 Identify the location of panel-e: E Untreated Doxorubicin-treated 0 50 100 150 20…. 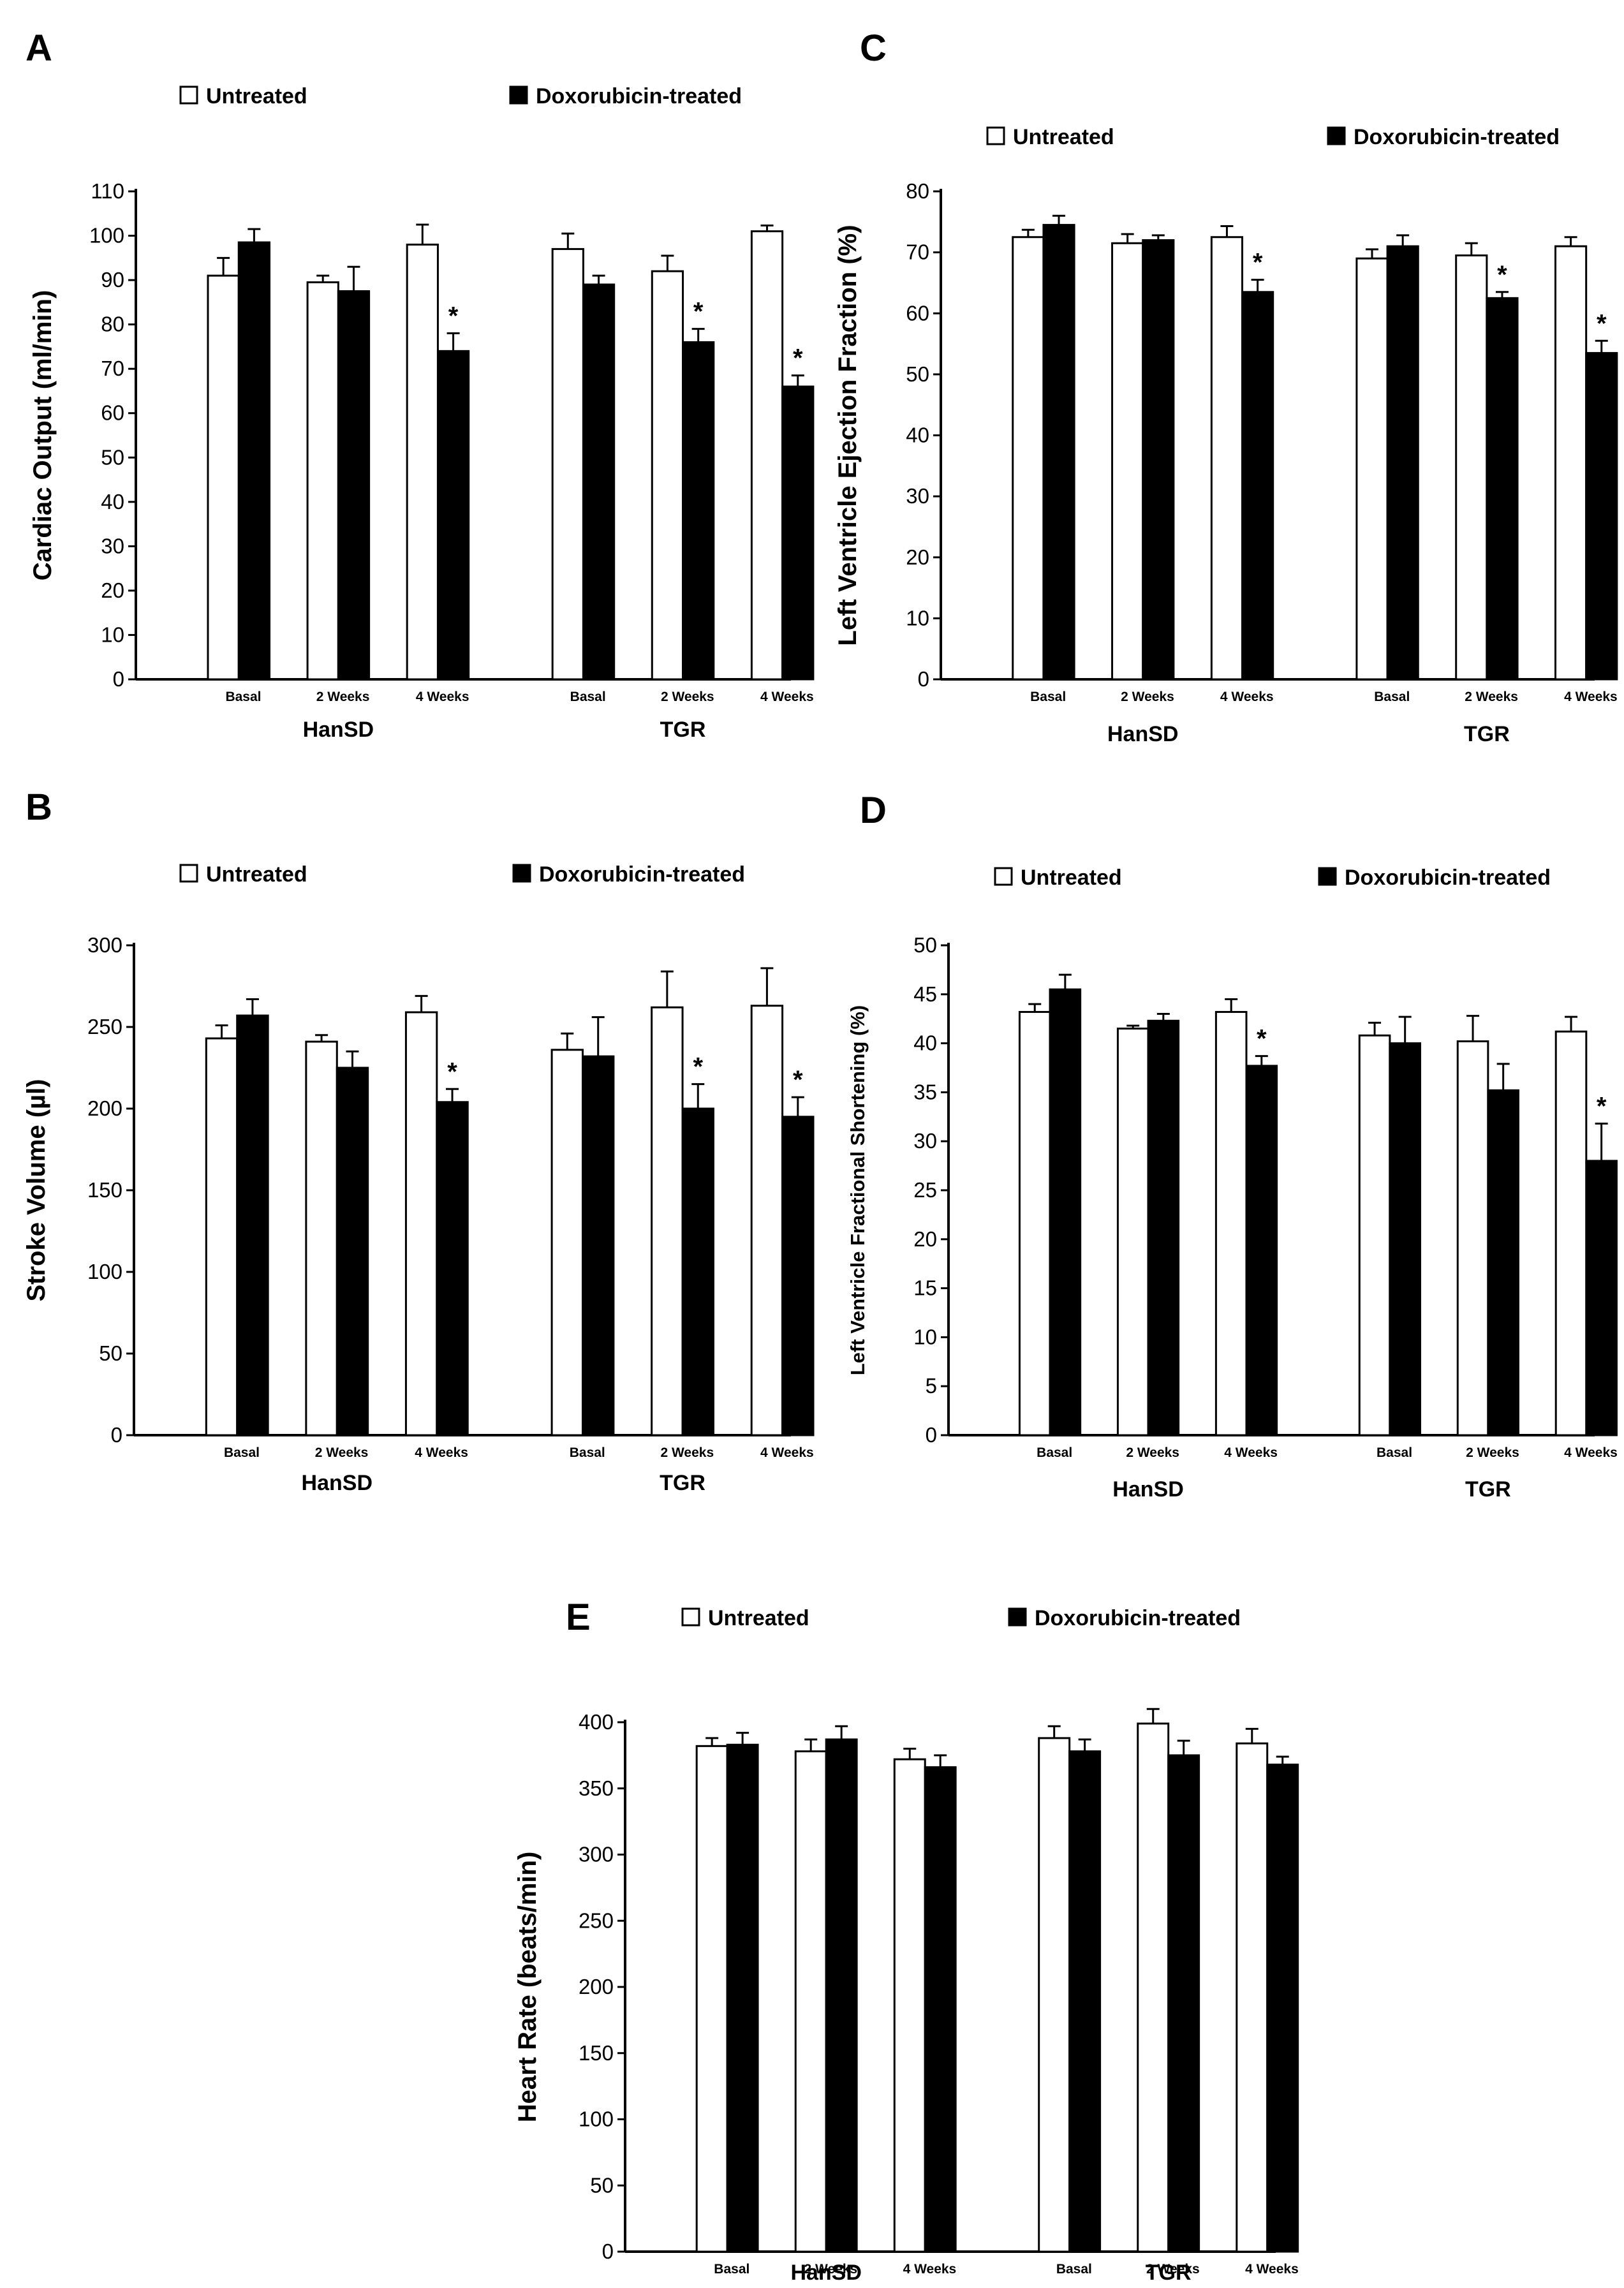
(906, 1941).